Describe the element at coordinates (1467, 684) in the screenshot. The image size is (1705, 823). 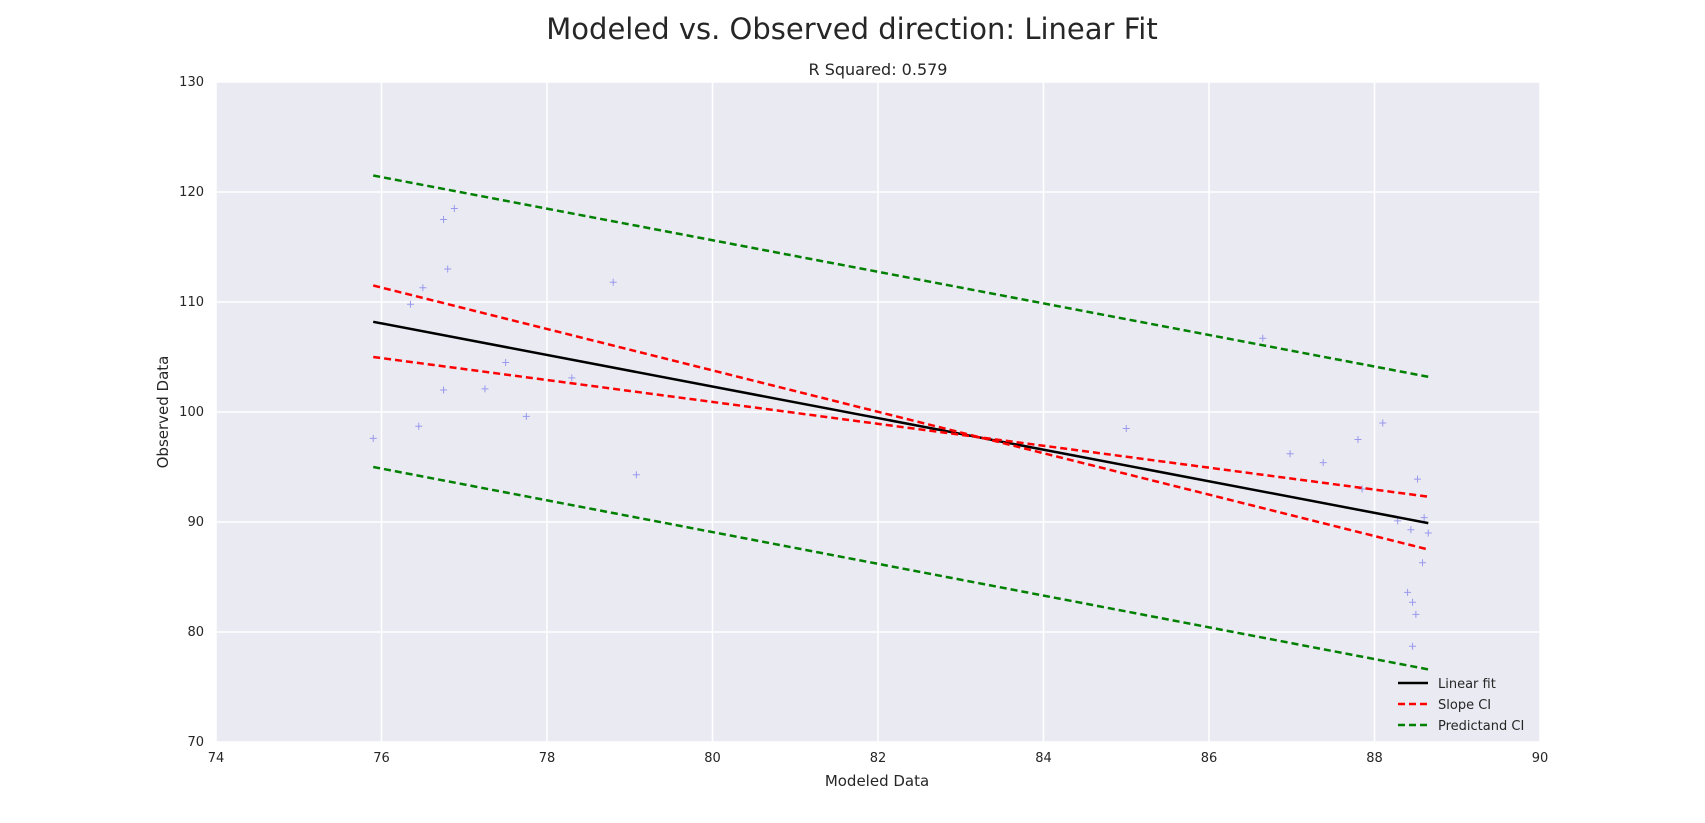
I see `legend-label-0: Linear fit` at that location.